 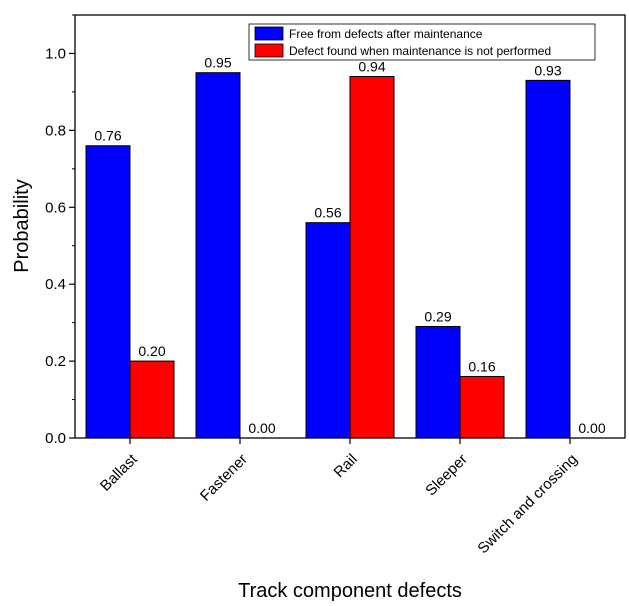 I want to click on y-axis: 0.0 0.2 0.4 0.6 0.8 1.0, so click(x=60, y=230).